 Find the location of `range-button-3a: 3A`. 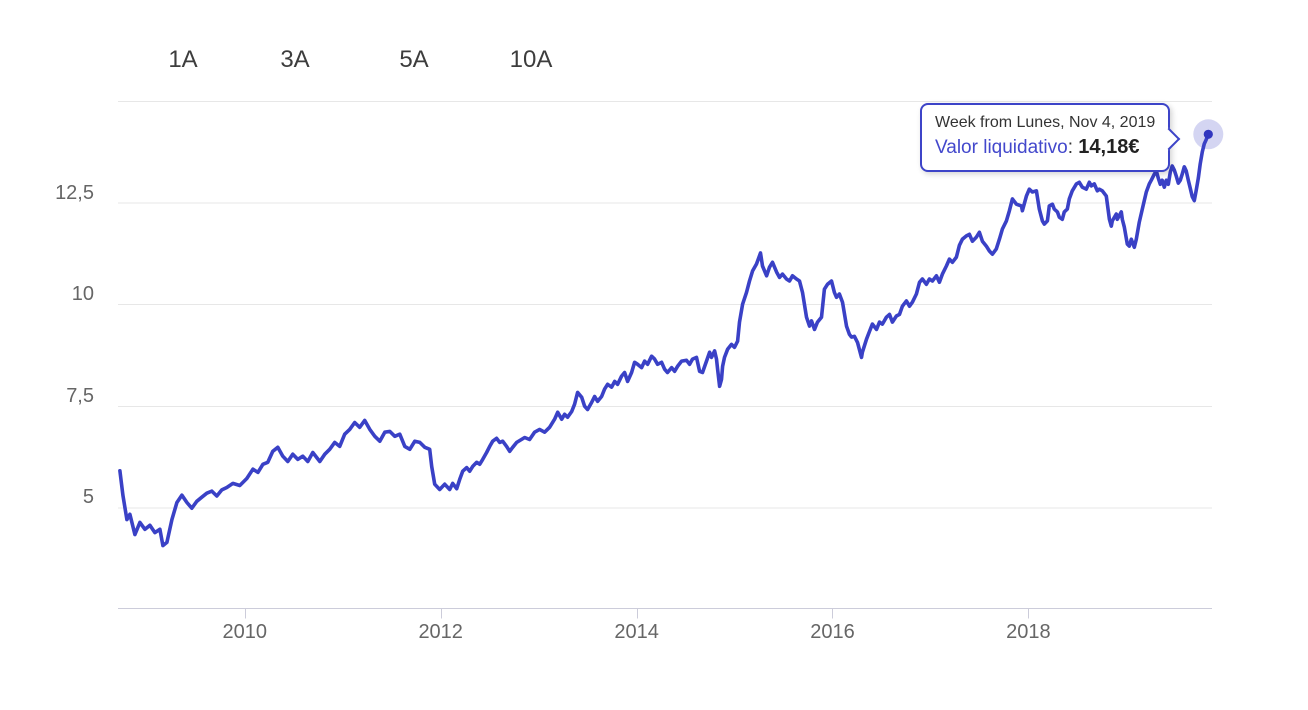

range-button-3a: 3A is located at coordinates (295, 59).